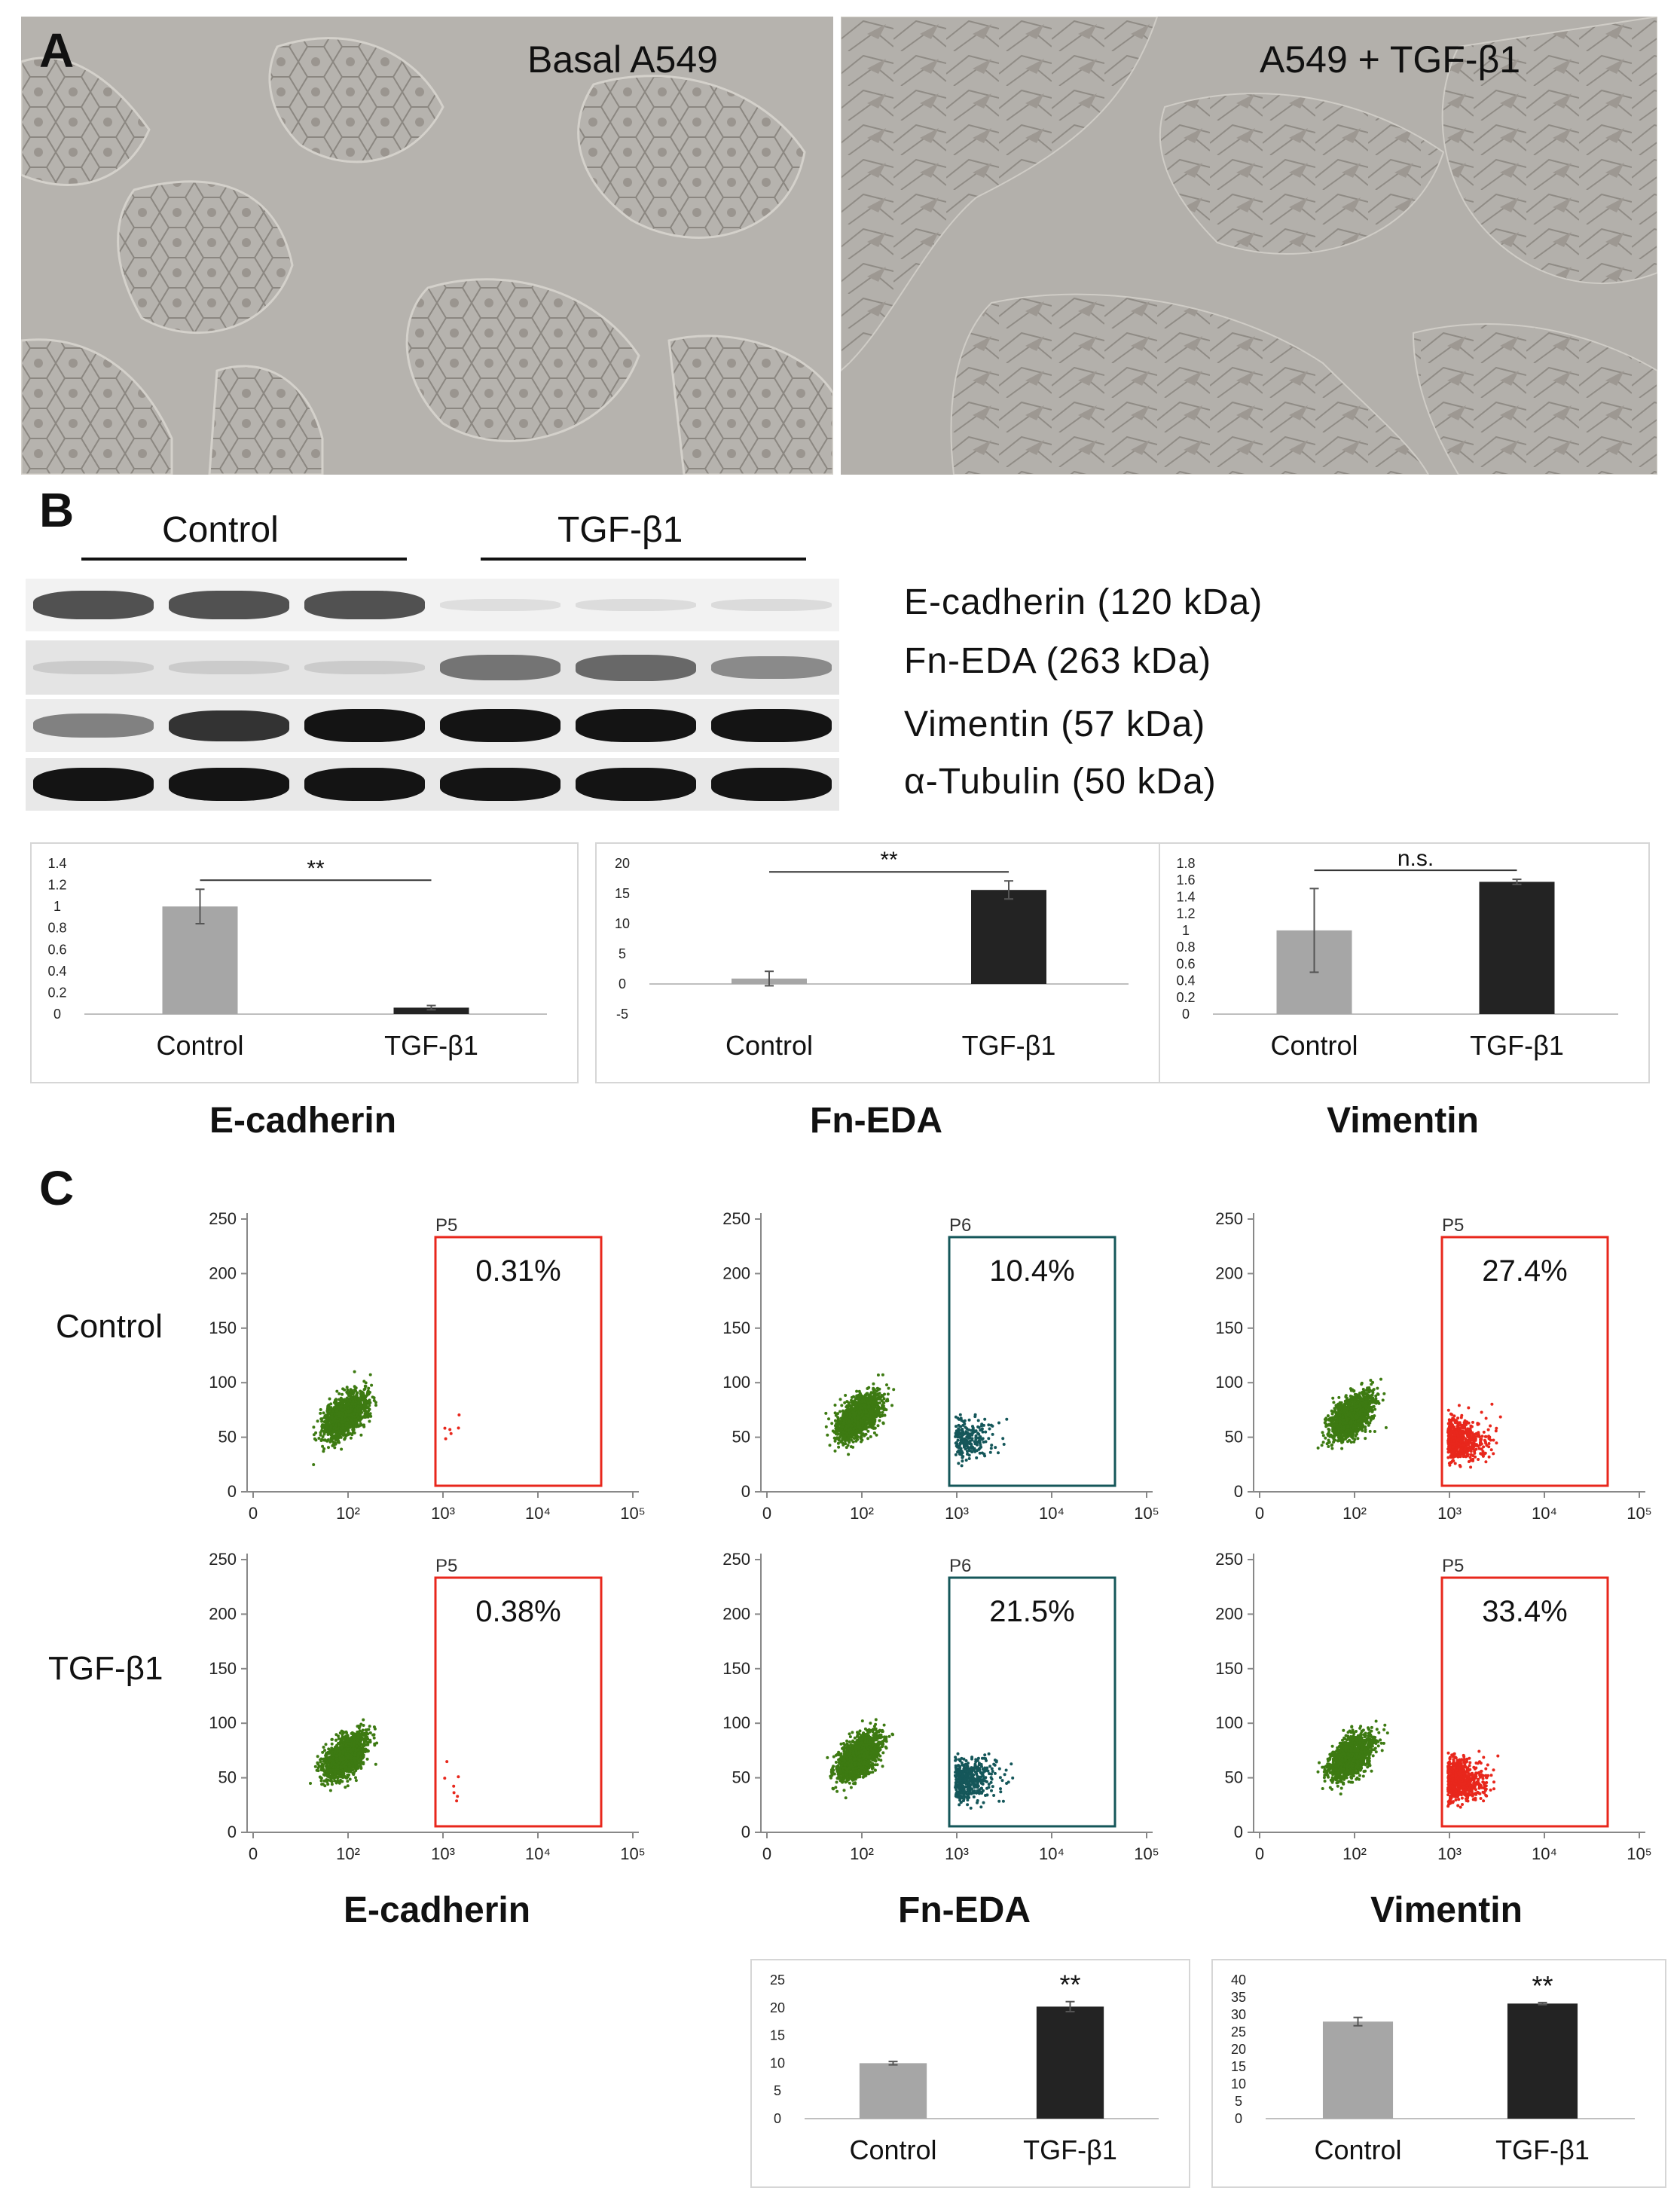  Describe the element at coordinates (105, 1669) in the screenshot. I see `row-label-tgf: TGF-β1` at that location.